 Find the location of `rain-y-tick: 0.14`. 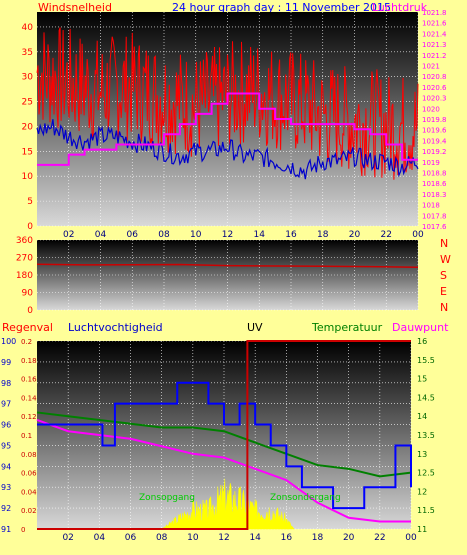

rain-y-tick: 0.14 is located at coordinates (29, 398).